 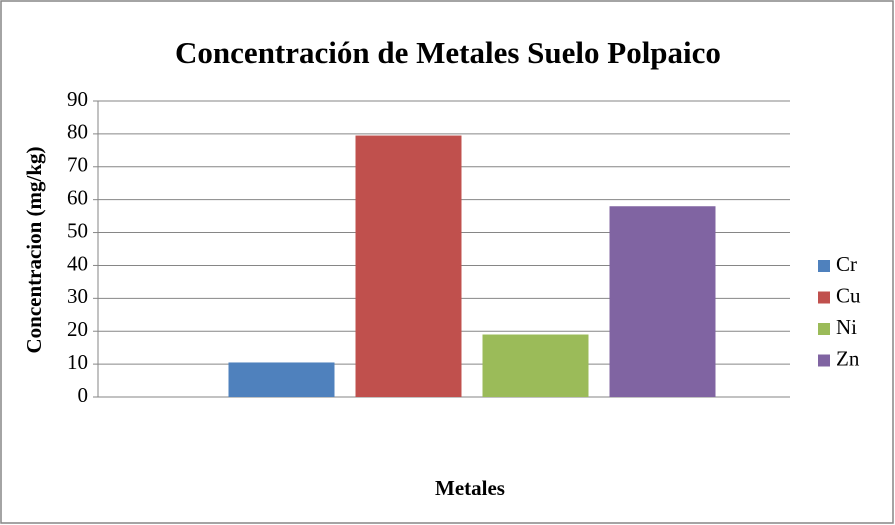 I want to click on y-axis-label: Concentracion (mg/kg), so click(x=34, y=249).